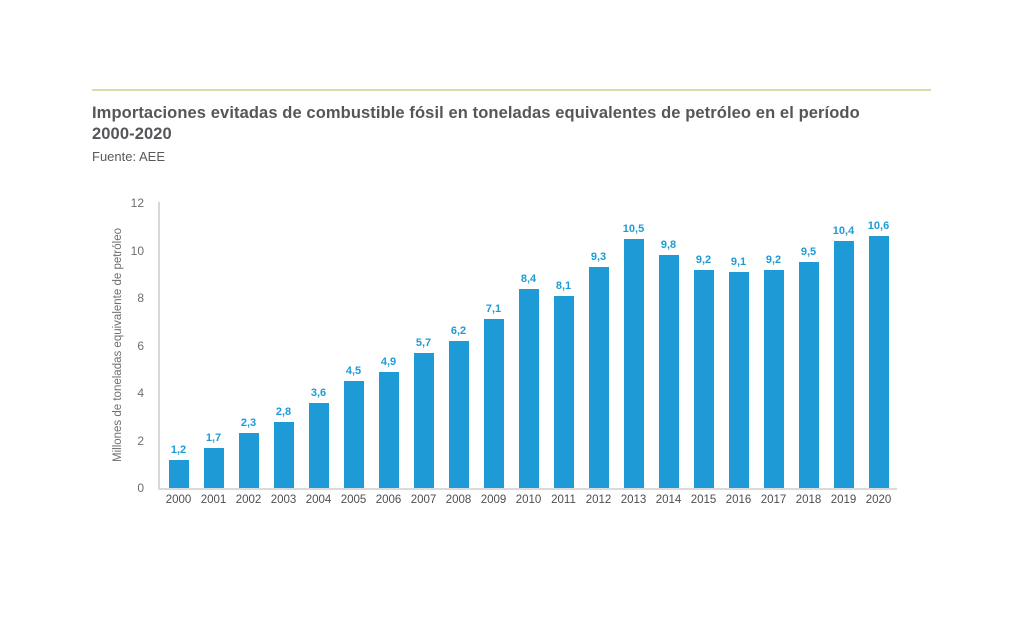 Image resolution: width=1024 pixels, height=636 pixels. Describe the element at coordinates (248, 500) in the screenshot. I see `x-tick-label: 2002` at that location.